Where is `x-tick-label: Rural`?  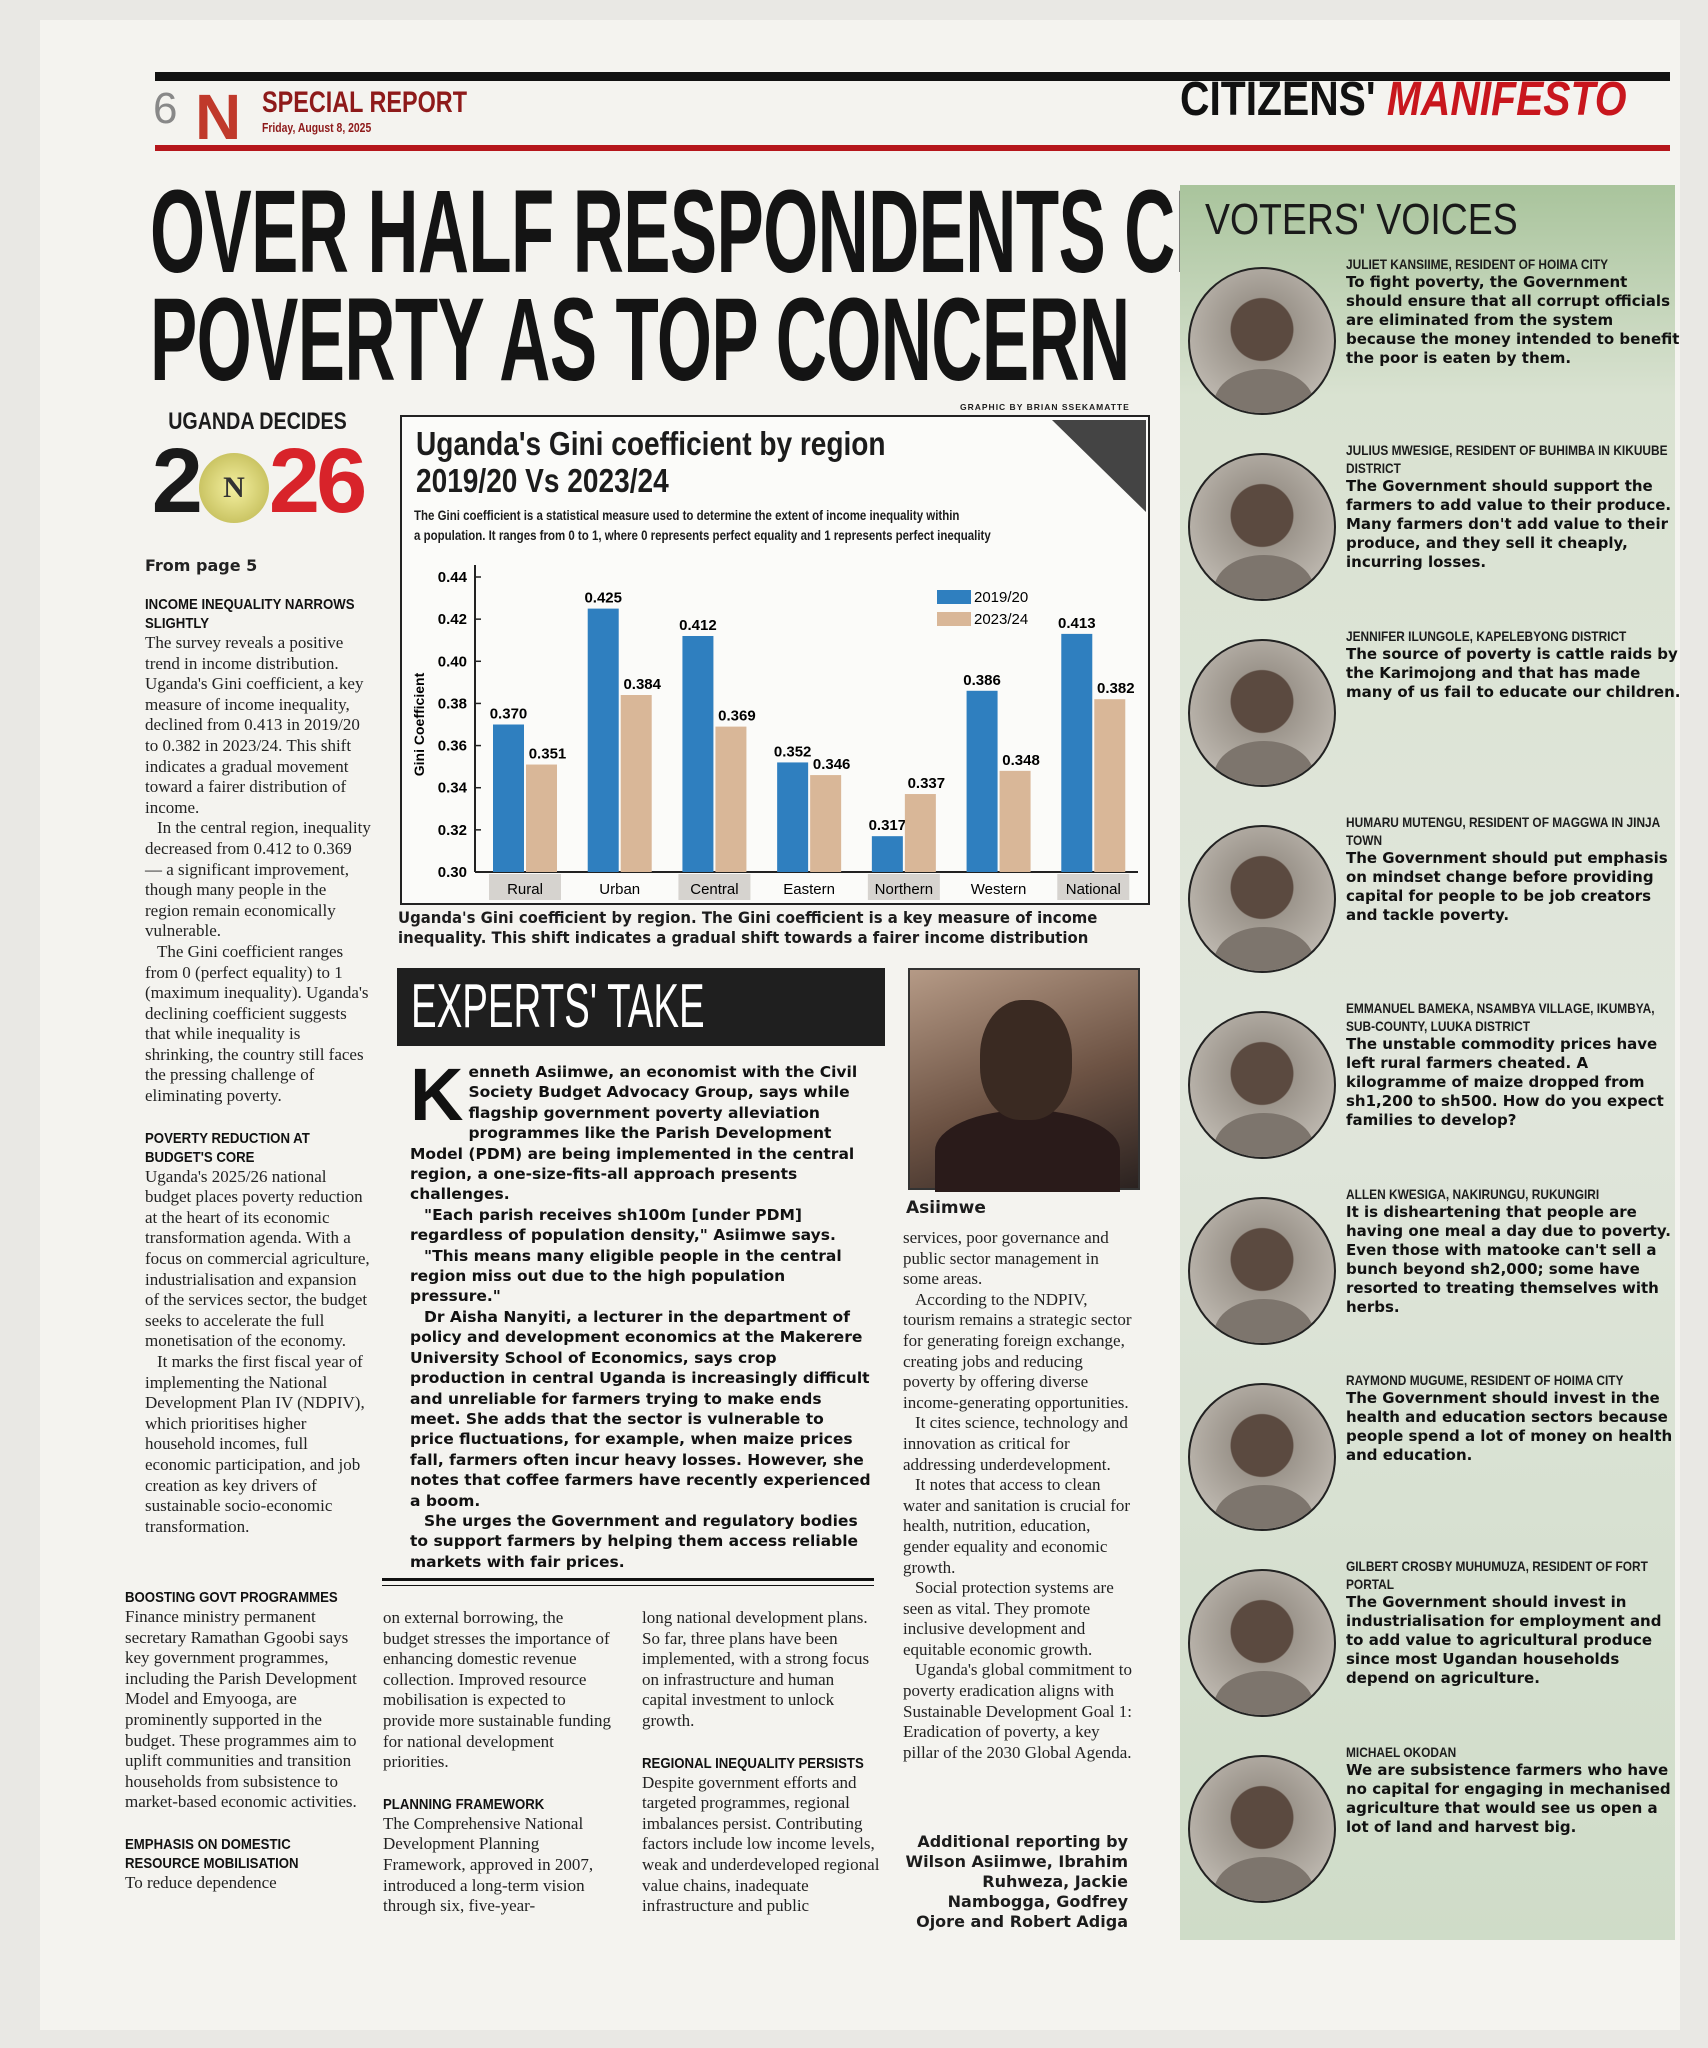 x-tick-label: Rural is located at coordinates (525, 889).